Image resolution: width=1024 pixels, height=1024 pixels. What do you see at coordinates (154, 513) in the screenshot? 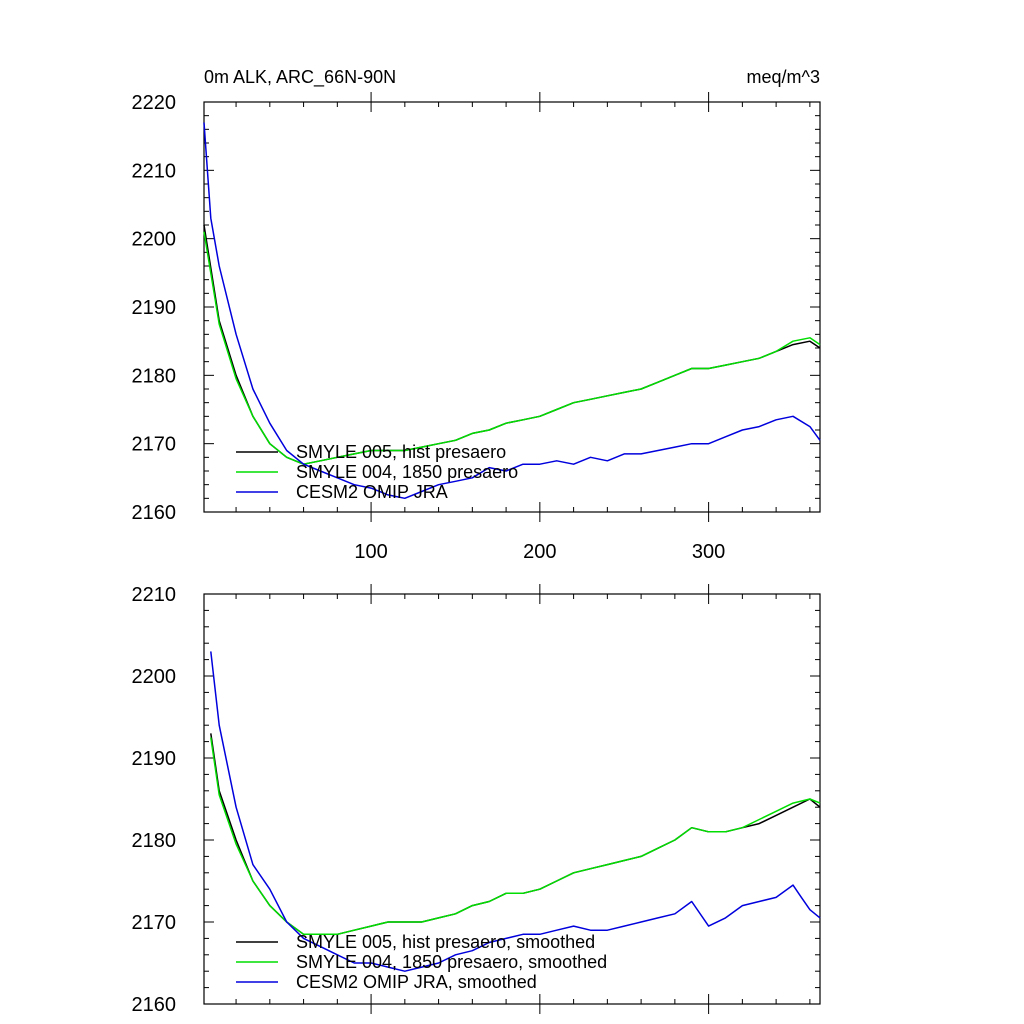
I see `top-y-tick-label: 2160` at bounding box center [154, 513].